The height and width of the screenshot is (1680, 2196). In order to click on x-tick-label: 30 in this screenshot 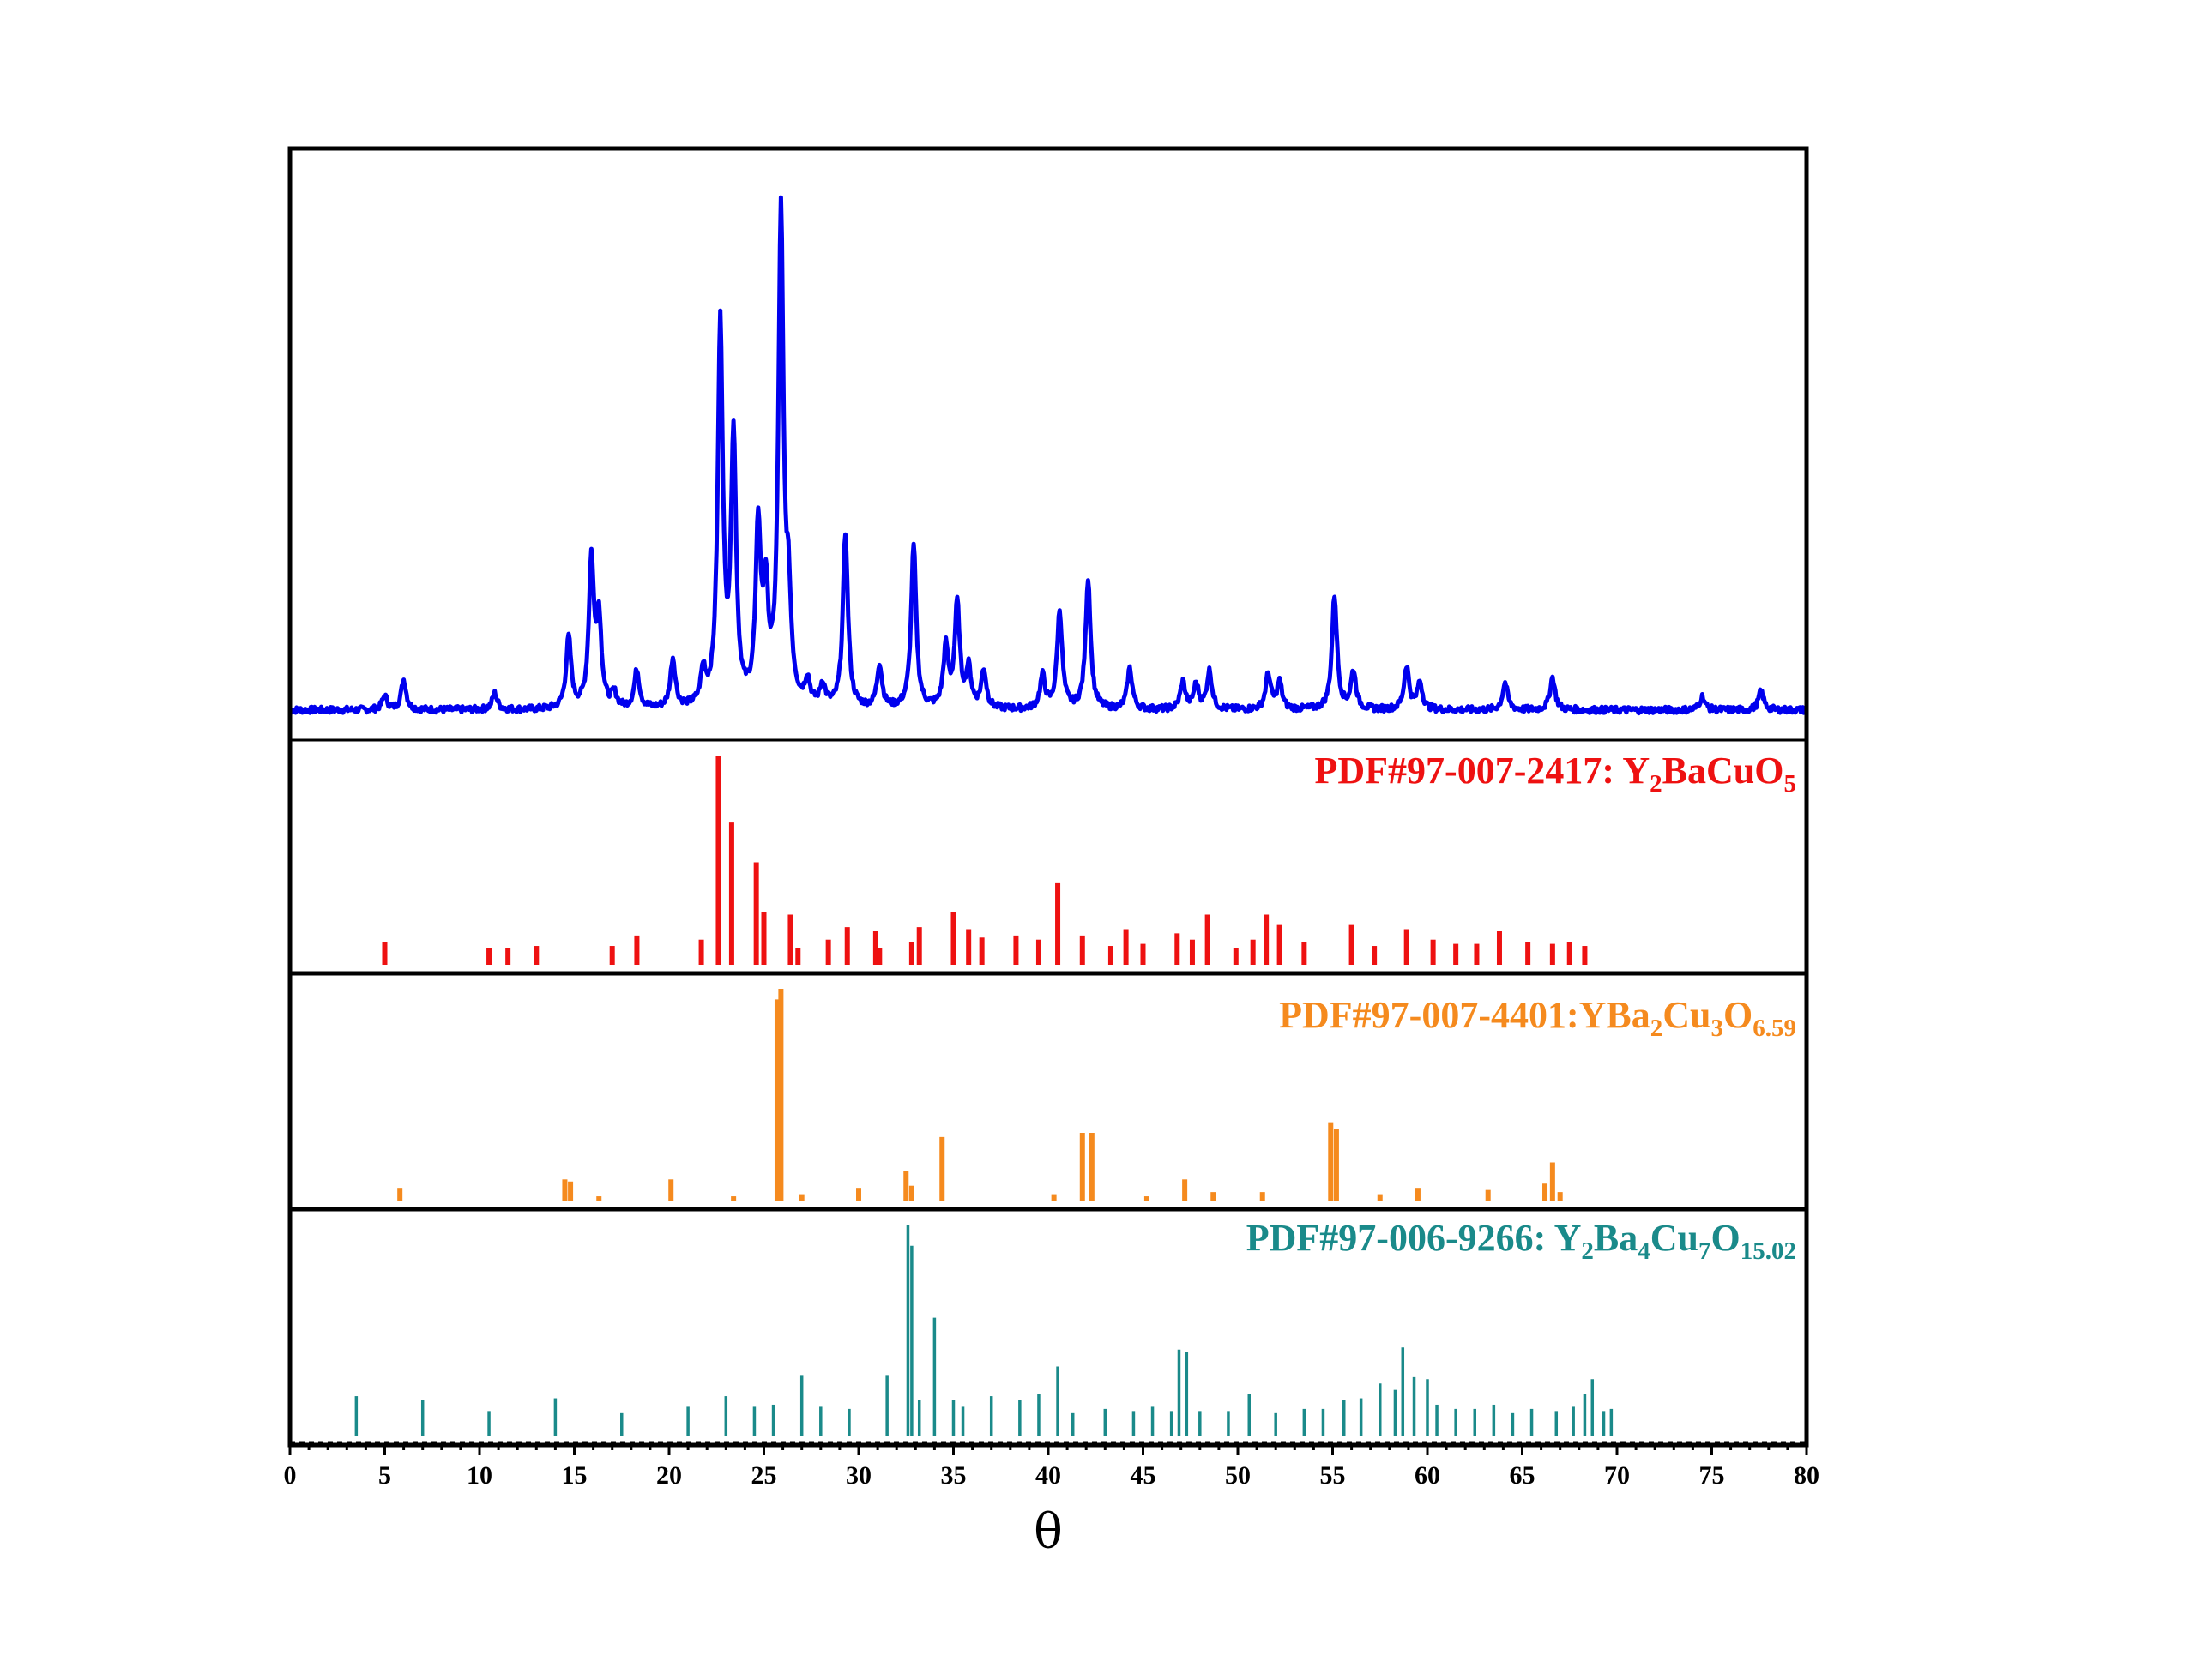, I will do `click(859, 1475)`.